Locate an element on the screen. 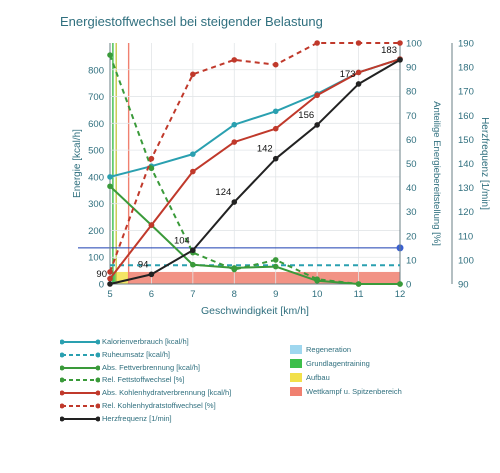 The image size is (500, 473). y-axis-left-label: Energie [kcal/h] is located at coordinates (77, 163).